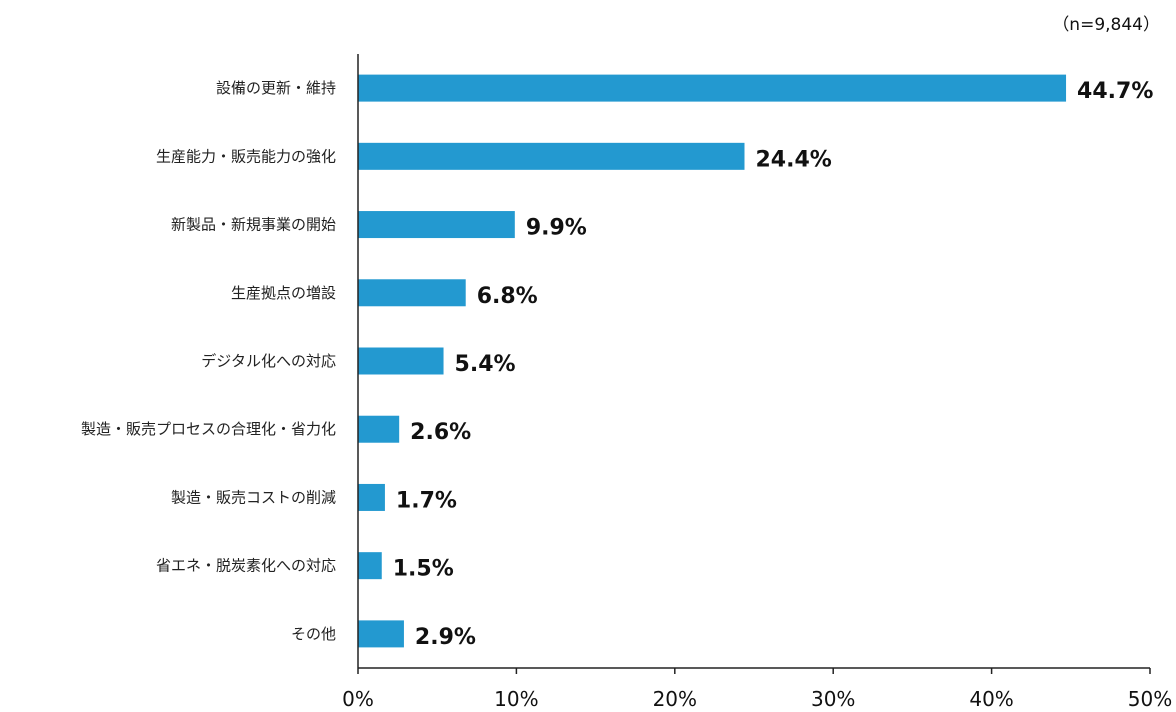 The image size is (1176, 712). Describe the element at coordinates (253, 497) in the screenshot. I see `category-label: 製造・販売コストの削減` at that location.